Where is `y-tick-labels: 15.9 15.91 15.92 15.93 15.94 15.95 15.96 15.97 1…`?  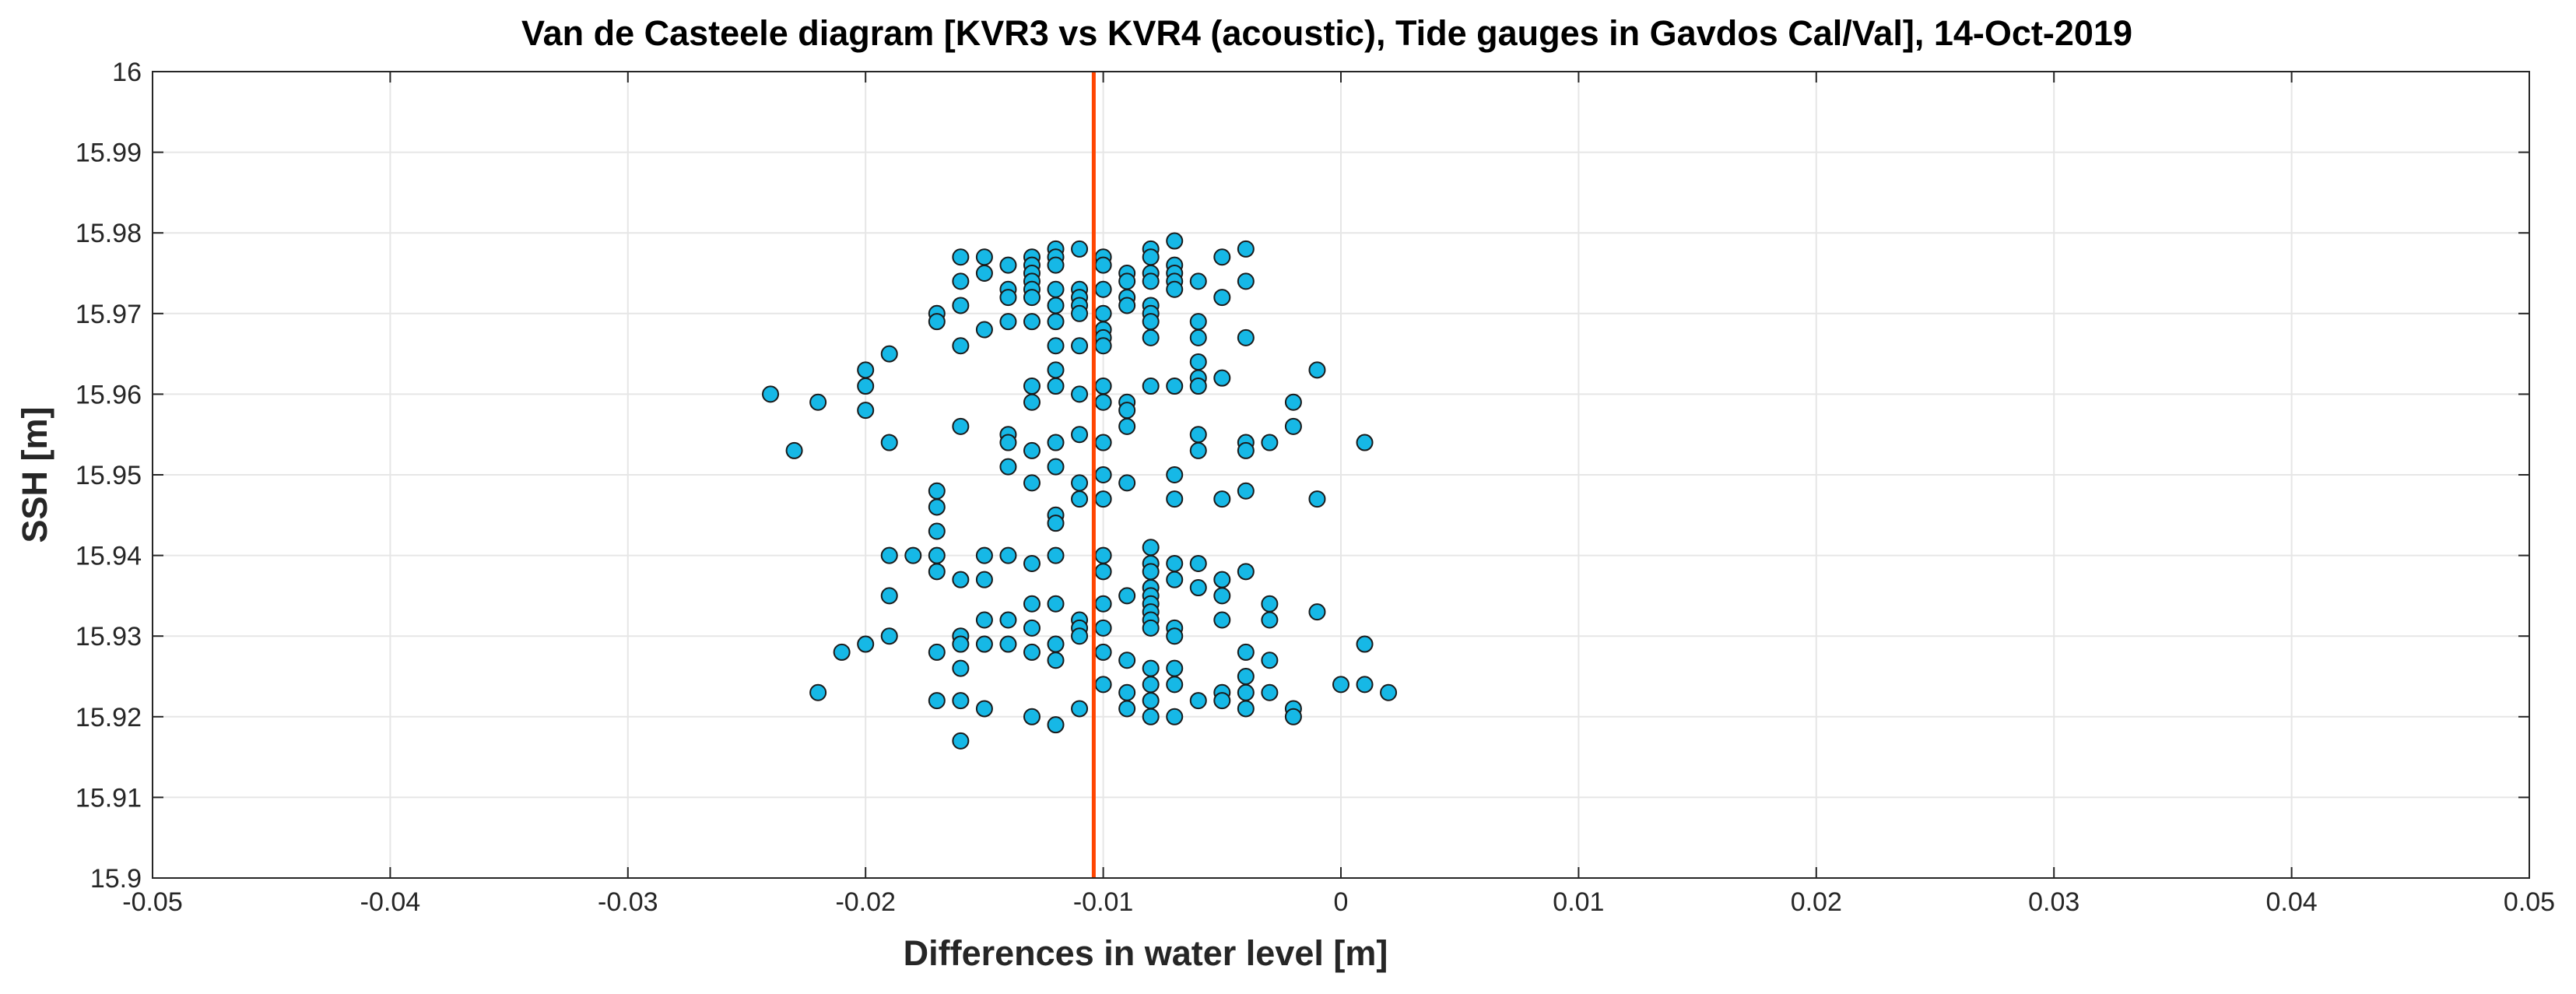
y-tick-labels: 15.9 15.91 15.92 15.93 15.94 15.95 15.96 15.97 1… is located at coordinates (109, 476).